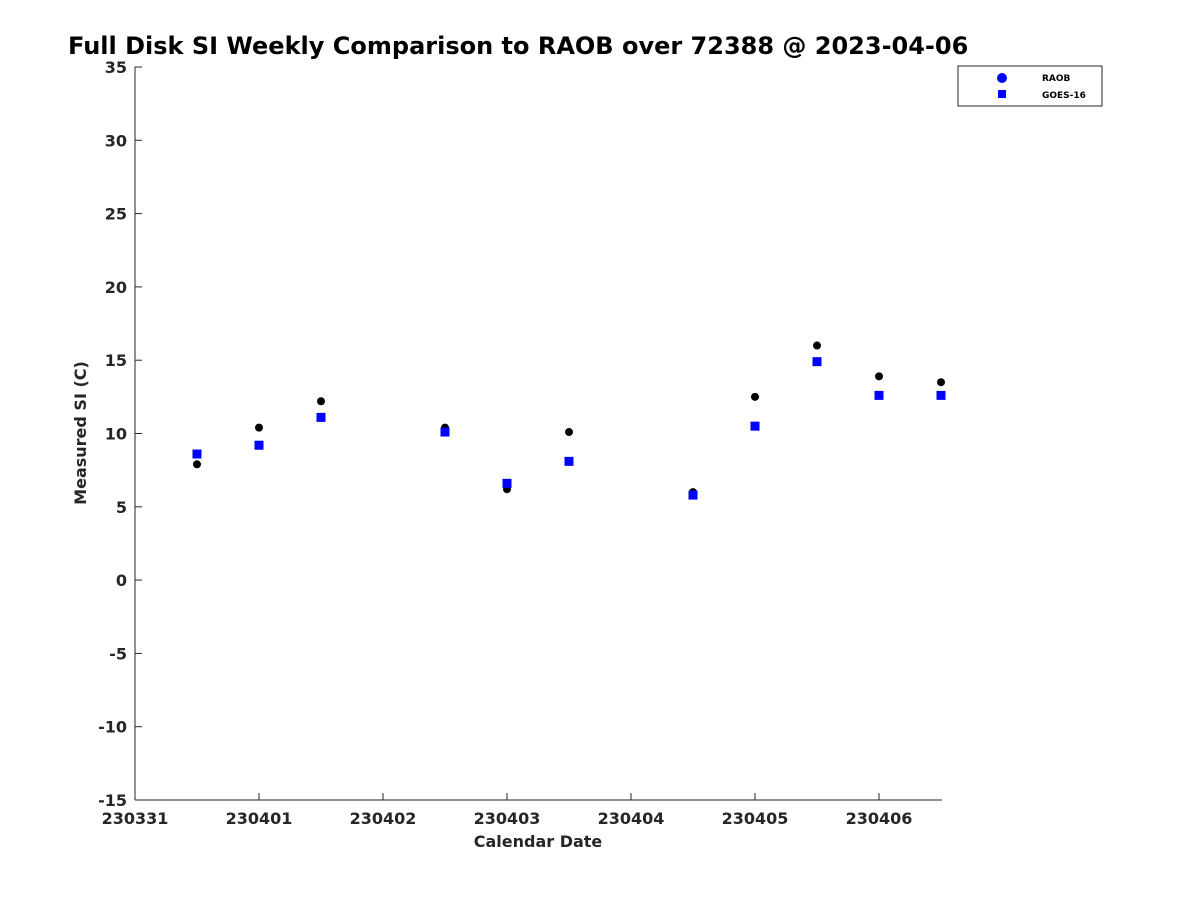 The image size is (1200, 900). I want to click on legend-label-raob: RAOB, so click(1056, 79).